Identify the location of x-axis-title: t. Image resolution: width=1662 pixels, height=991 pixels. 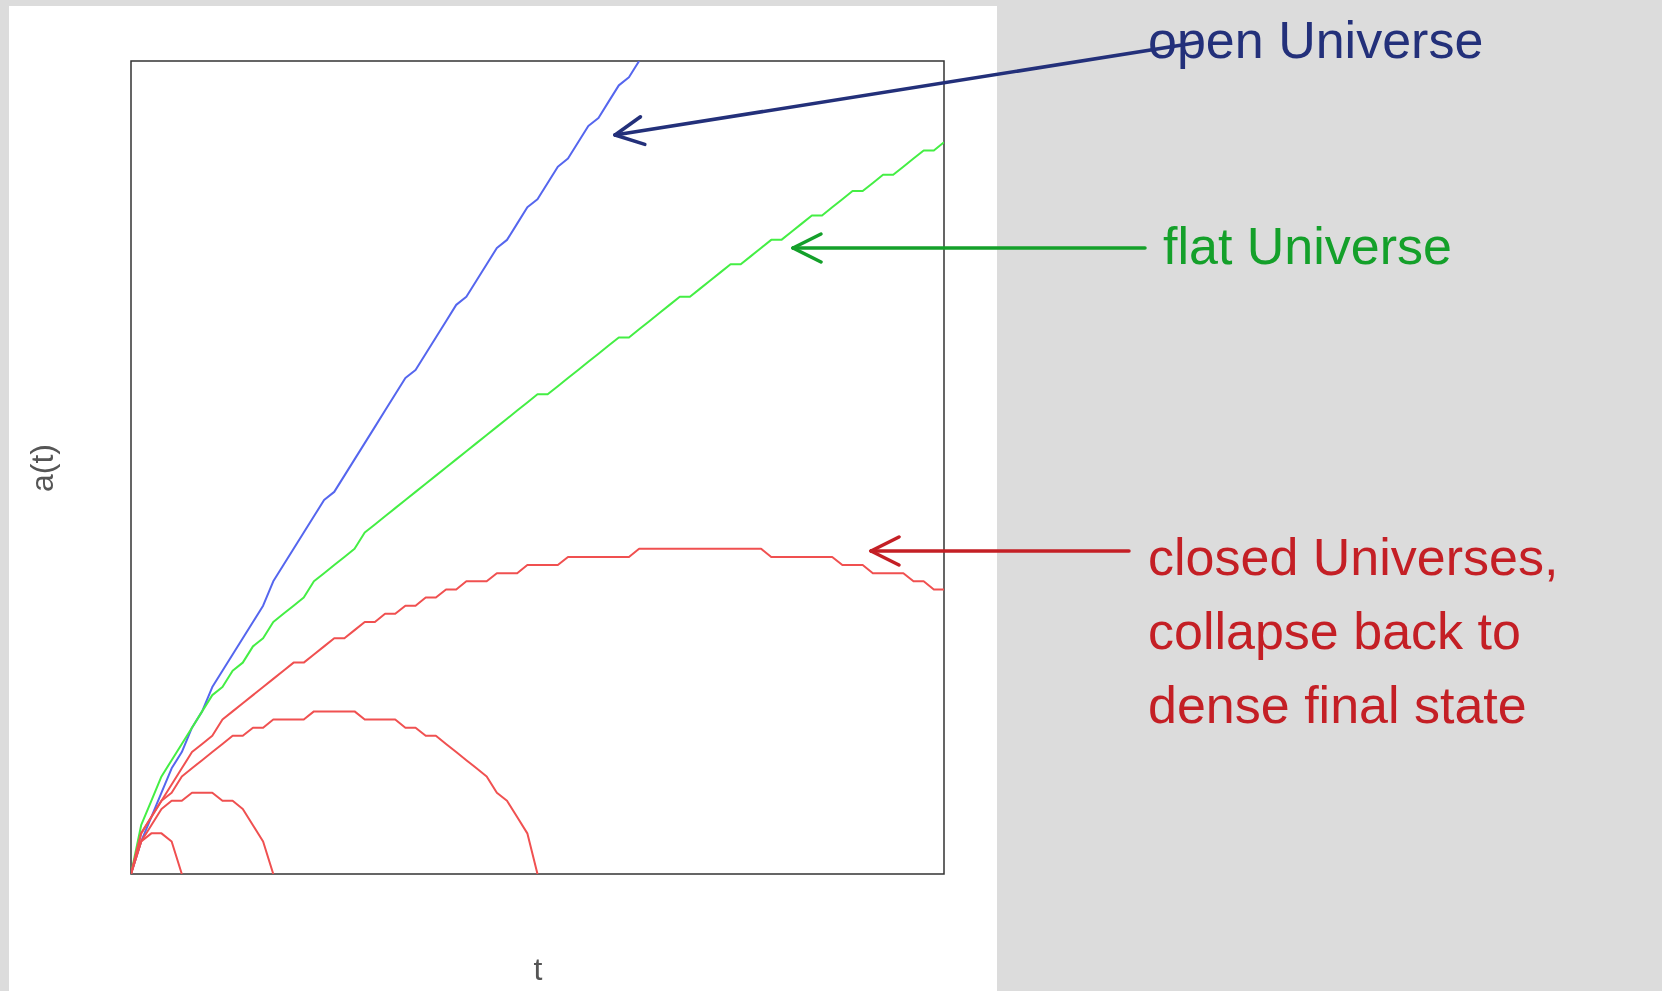
(538, 968).